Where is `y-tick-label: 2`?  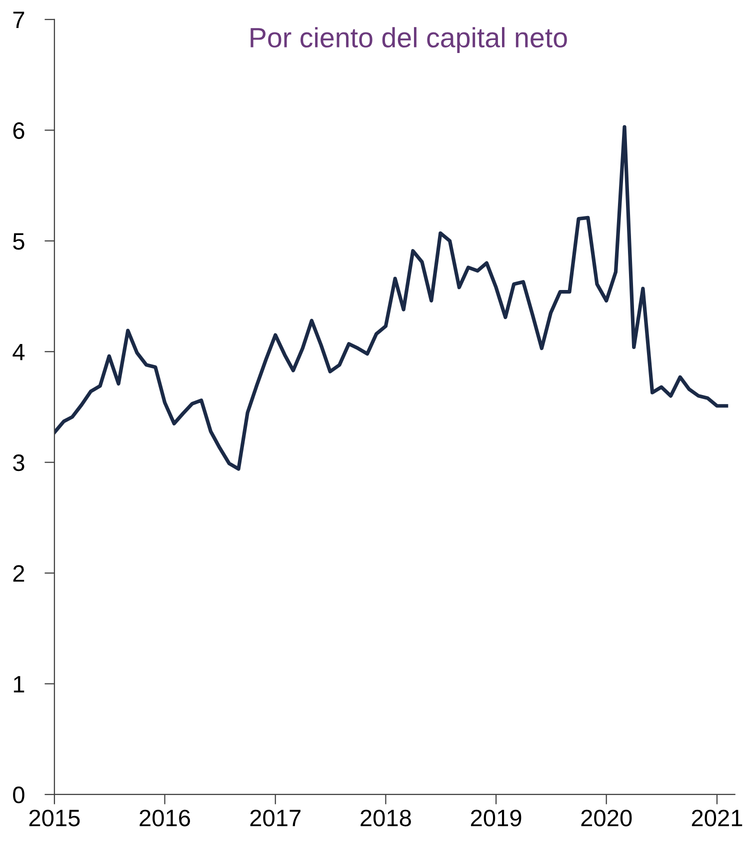
y-tick-label: 2 is located at coordinates (18, 573).